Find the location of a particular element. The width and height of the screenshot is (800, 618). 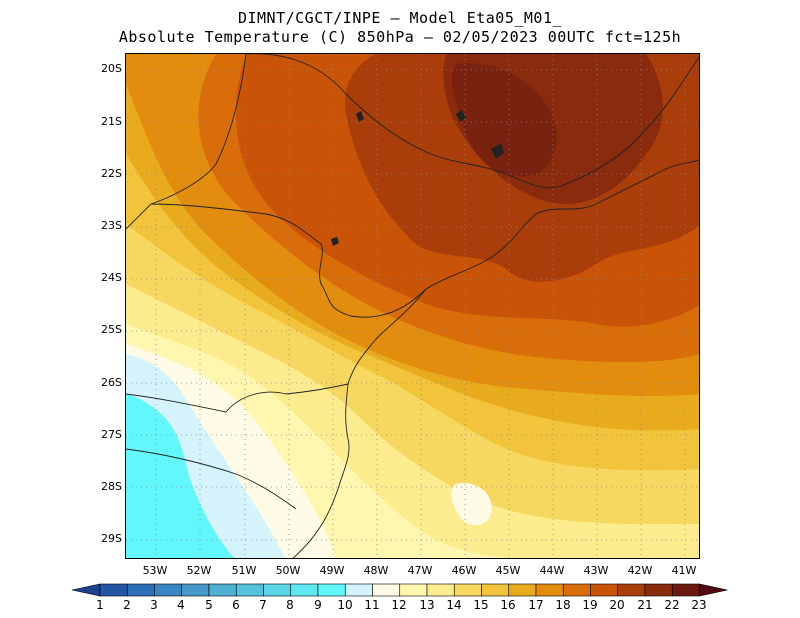

lat-label: 29S is located at coordinates (111, 538).